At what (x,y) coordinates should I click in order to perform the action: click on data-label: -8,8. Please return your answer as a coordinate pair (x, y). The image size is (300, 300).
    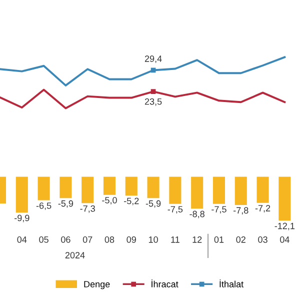
    Looking at the image, I should click on (197, 214).